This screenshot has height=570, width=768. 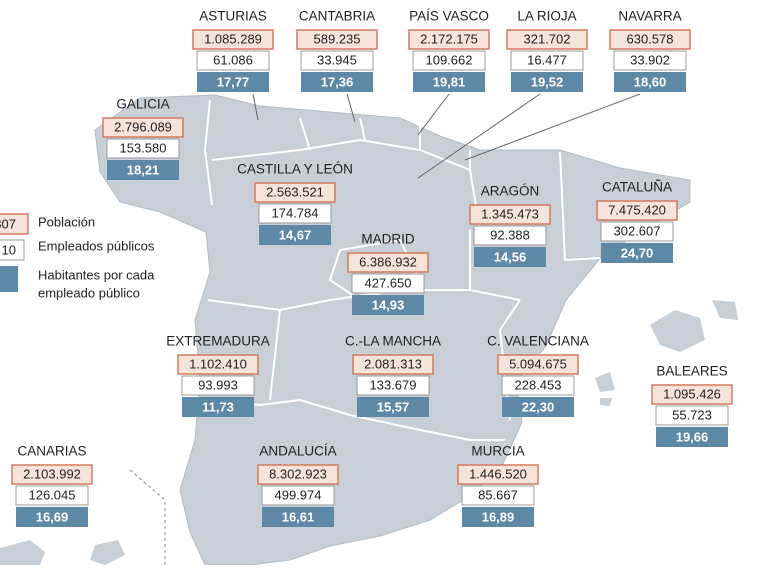 I want to click on employees-value: 153.580, so click(x=143, y=147).